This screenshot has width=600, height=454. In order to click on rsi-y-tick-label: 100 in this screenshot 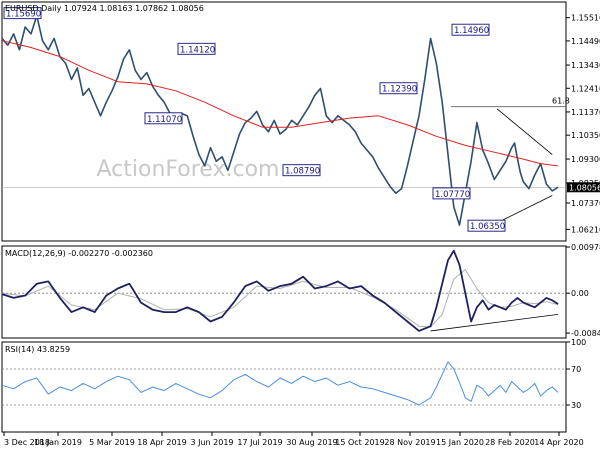, I will do `click(578, 342)`.